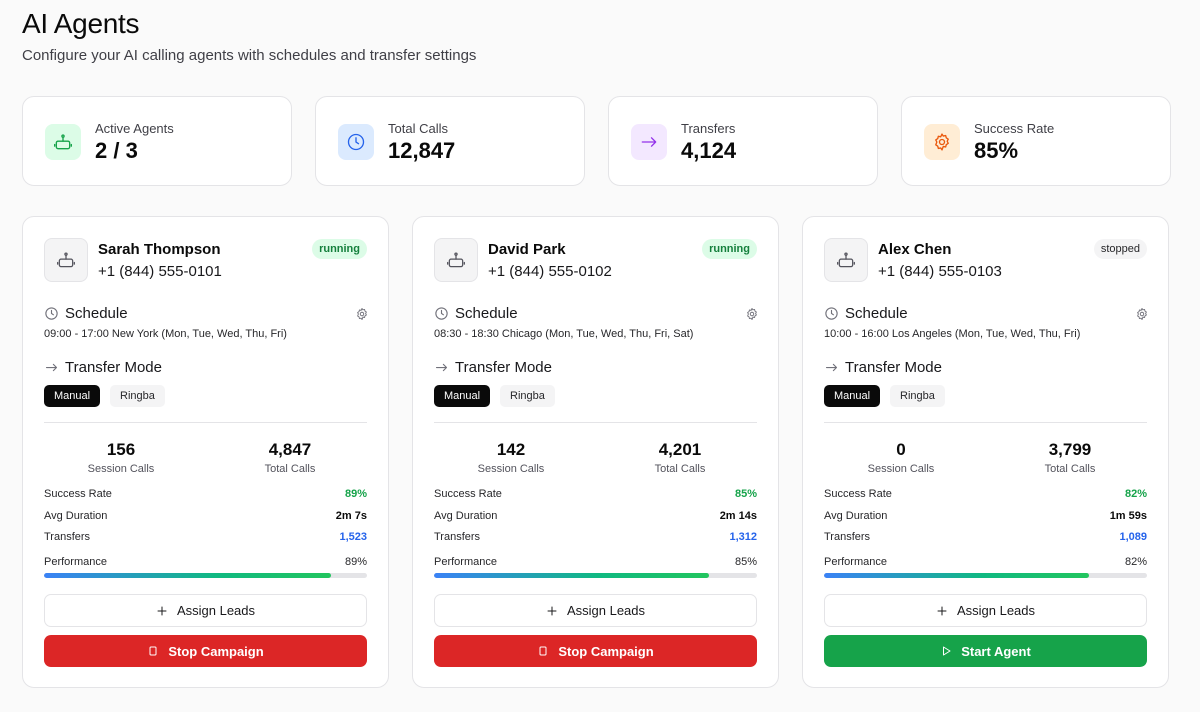  I want to click on campaign-action-label: Stop Campaign, so click(606, 651).